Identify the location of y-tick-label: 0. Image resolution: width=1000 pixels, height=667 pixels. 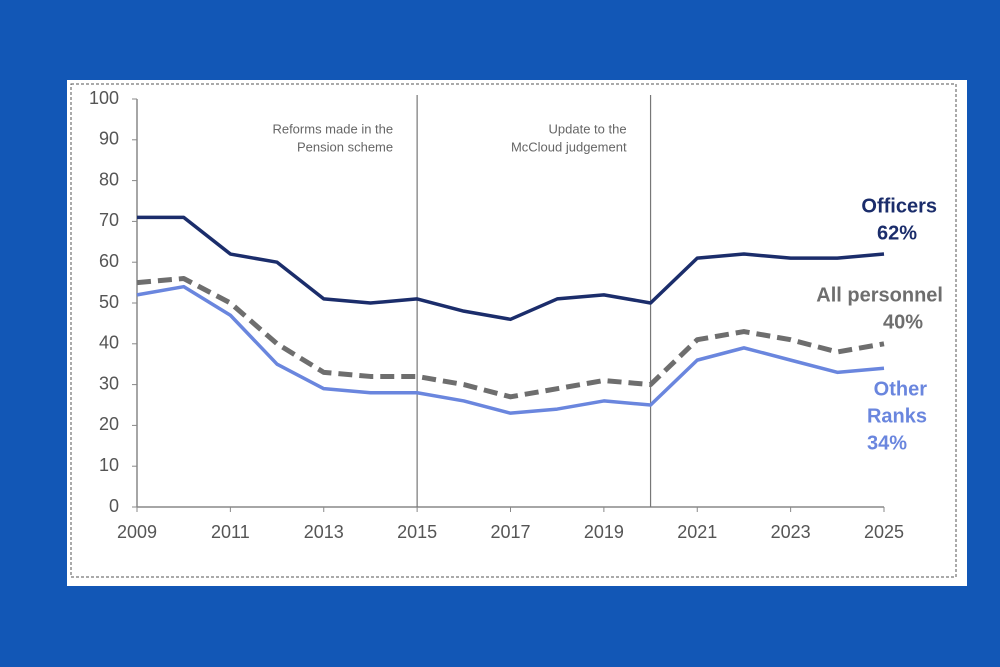
(114, 506).